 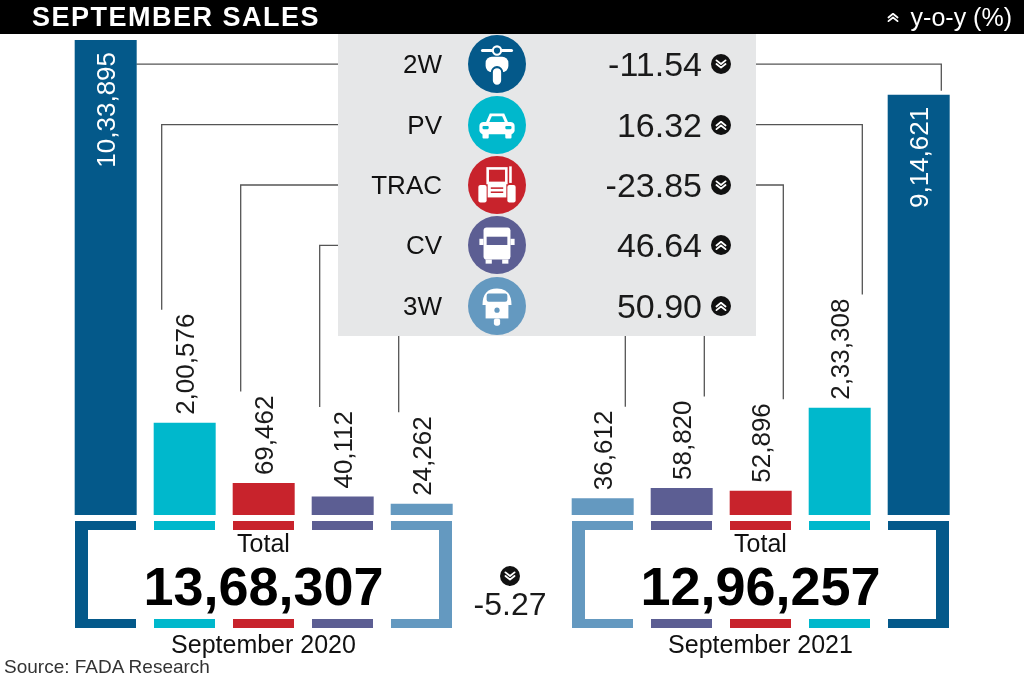 I want to click on data-label: 16.32, so click(x=659, y=124).